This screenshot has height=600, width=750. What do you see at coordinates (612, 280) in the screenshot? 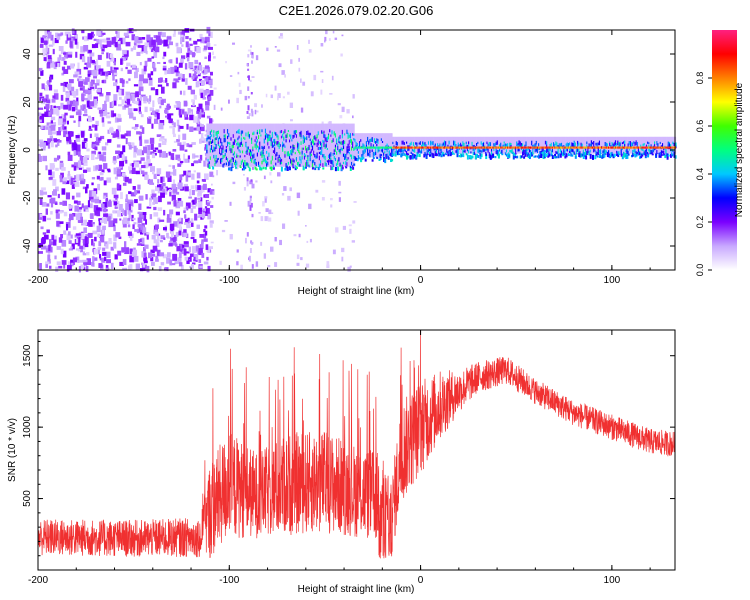
I see `x-tick-label: 100` at bounding box center [612, 280].